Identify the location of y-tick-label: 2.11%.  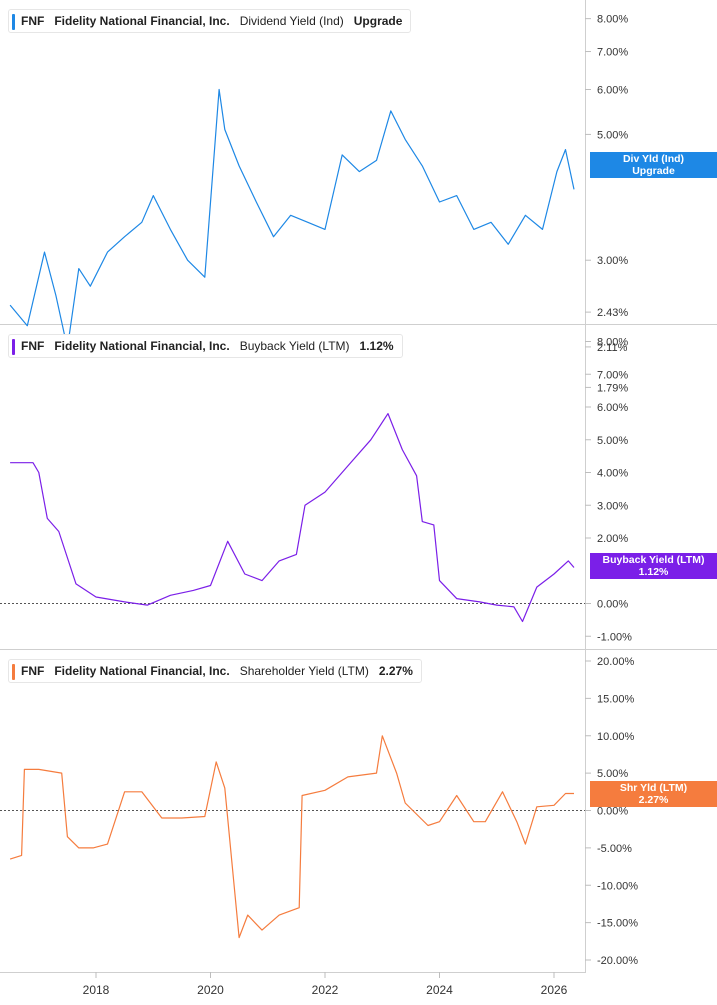
(612, 348).